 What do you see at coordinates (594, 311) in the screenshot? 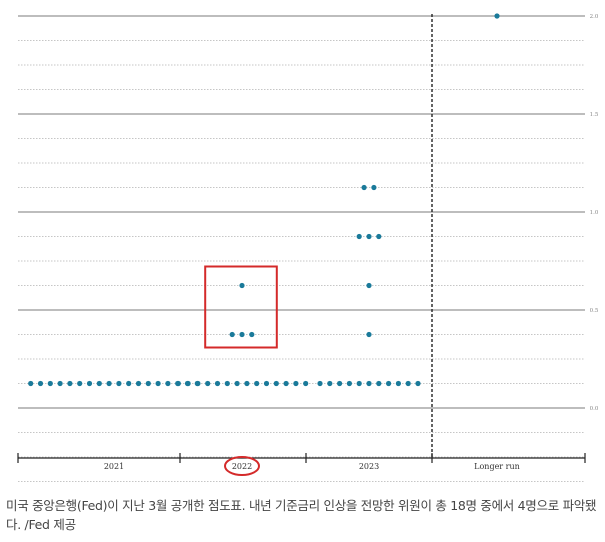
I see `y-tick-label: 0.5` at bounding box center [594, 311].